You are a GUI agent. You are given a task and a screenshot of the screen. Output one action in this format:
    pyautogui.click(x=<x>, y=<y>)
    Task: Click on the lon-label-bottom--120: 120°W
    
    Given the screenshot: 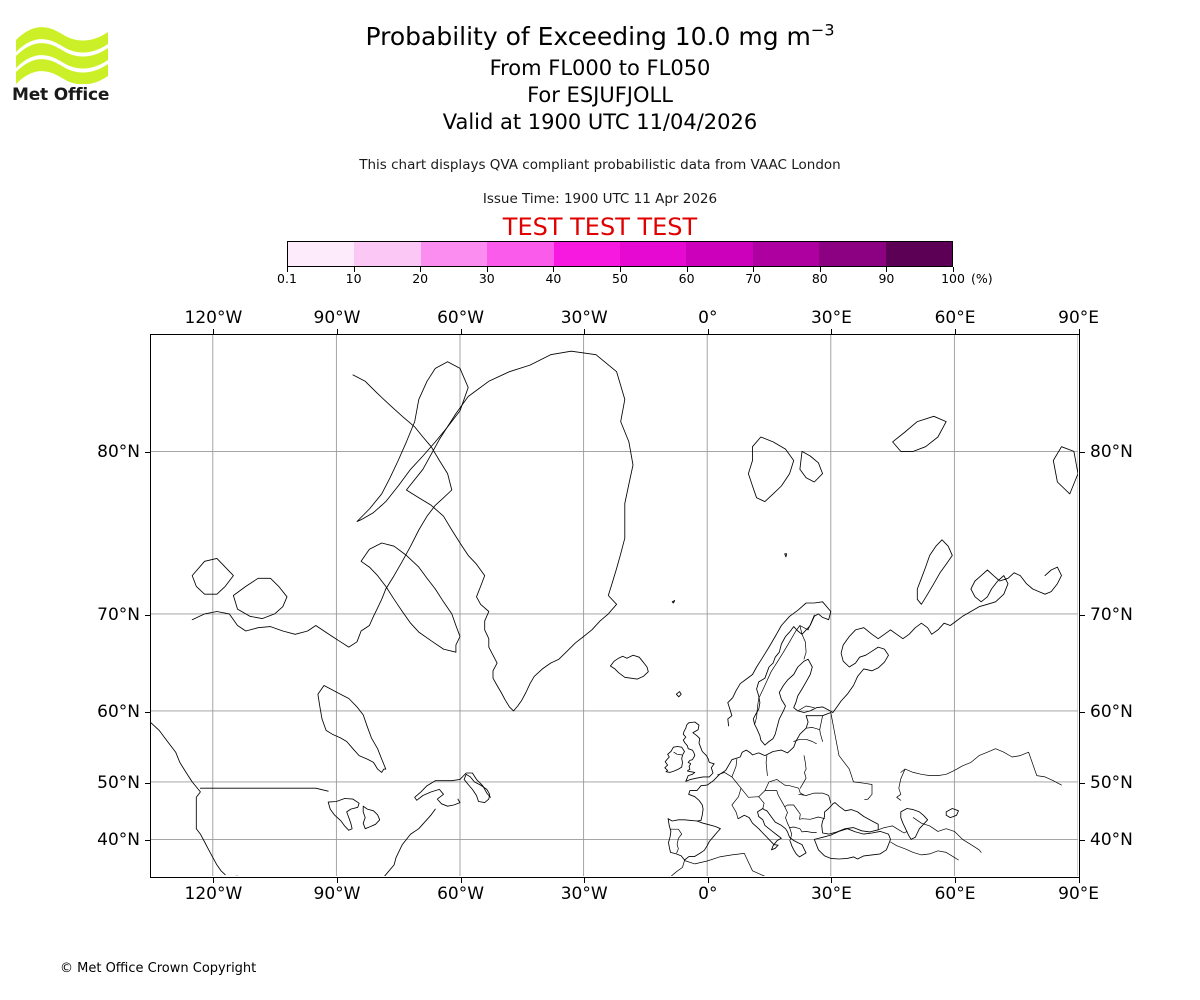 What is the action you would take?
    pyautogui.click(x=213, y=894)
    